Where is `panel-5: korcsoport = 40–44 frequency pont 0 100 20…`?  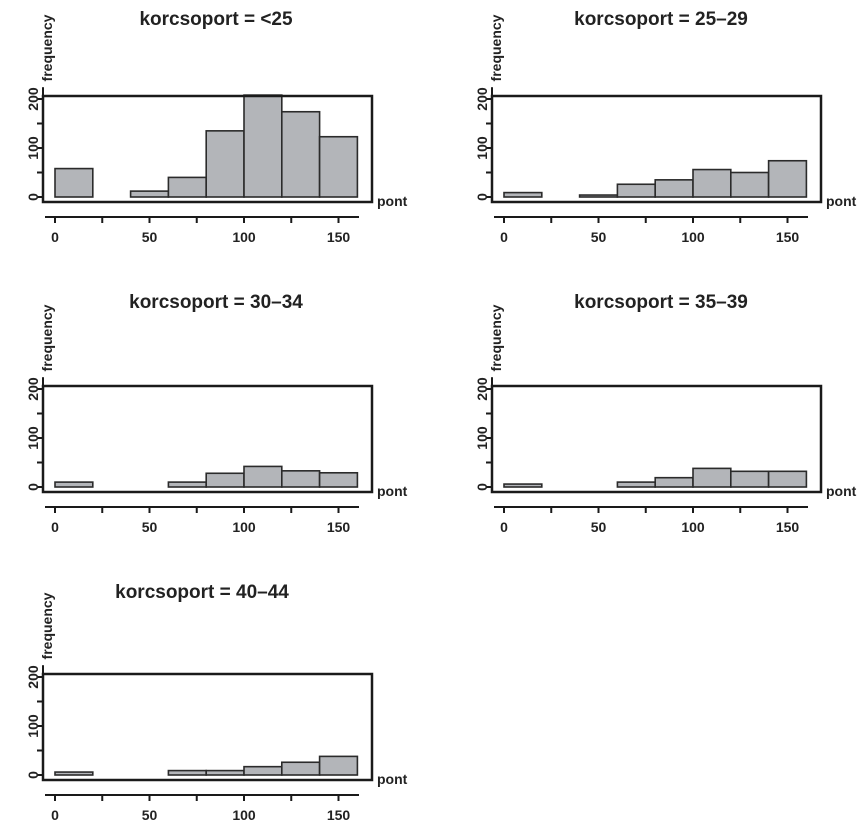 panel-5: korcsoport = 40–44 frequency pont 0 100 20… is located at coordinates (216, 702).